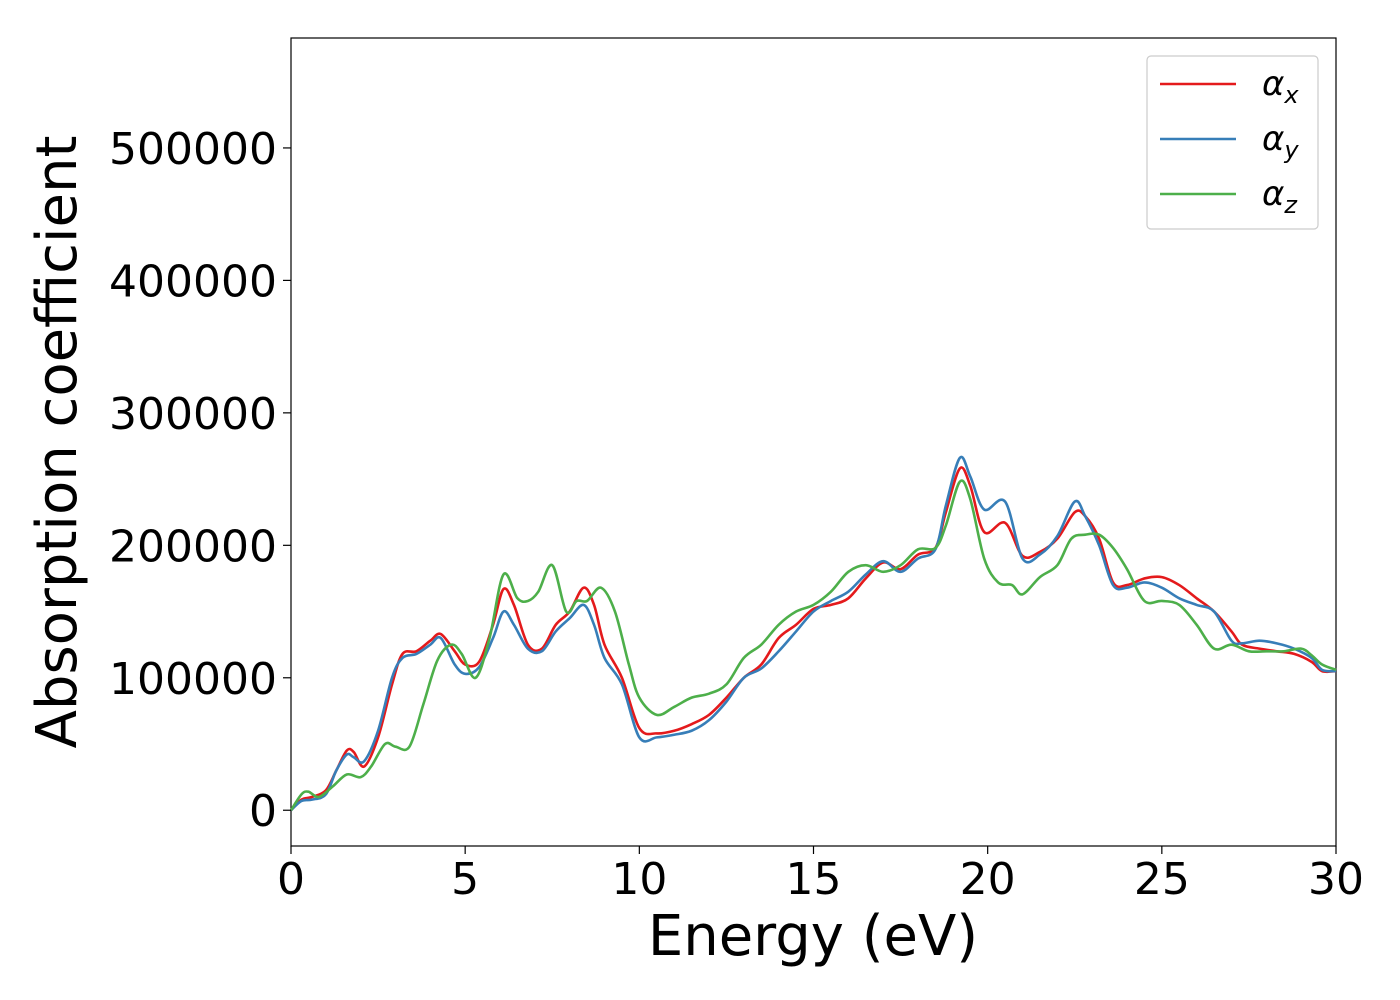 This screenshot has width=1400, height=1000. I want to click on y-axis-ticks: 0 100000 200000 300000 400000 500000, so click(200, 480).